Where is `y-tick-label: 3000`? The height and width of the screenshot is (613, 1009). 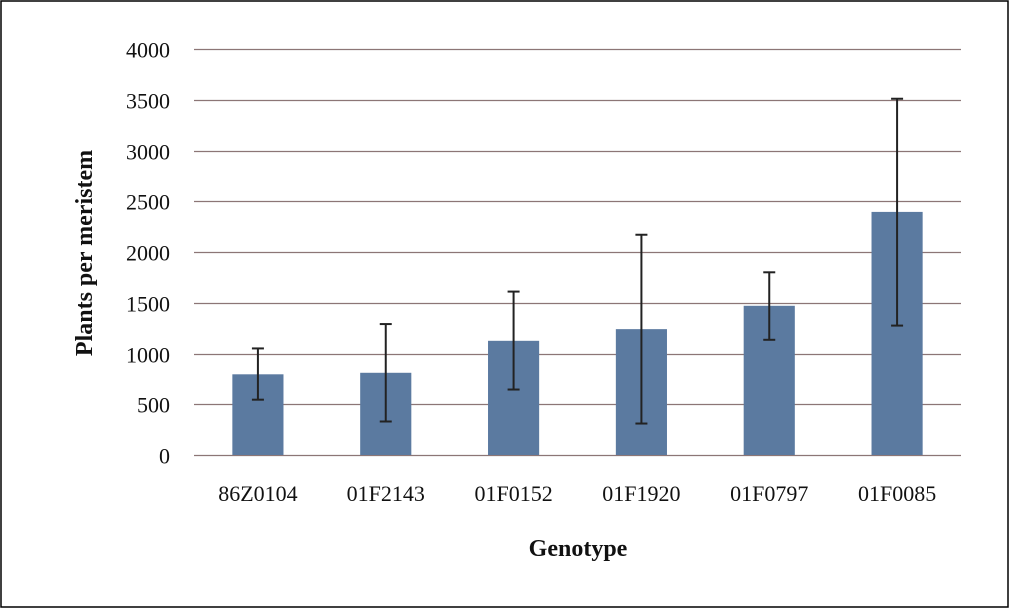 y-tick-label: 3000 is located at coordinates (148, 152).